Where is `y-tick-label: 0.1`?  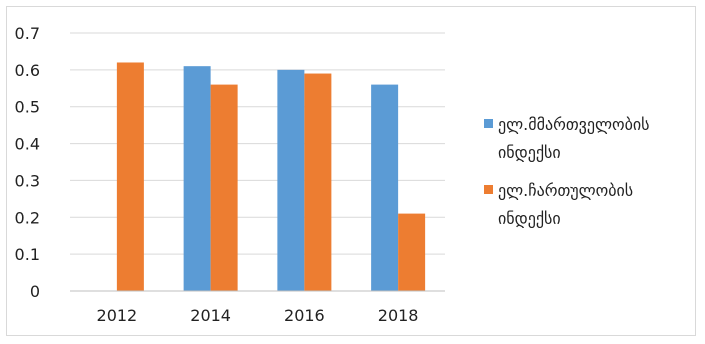
y-tick-label: 0.1 is located at coordinates (27, 254).